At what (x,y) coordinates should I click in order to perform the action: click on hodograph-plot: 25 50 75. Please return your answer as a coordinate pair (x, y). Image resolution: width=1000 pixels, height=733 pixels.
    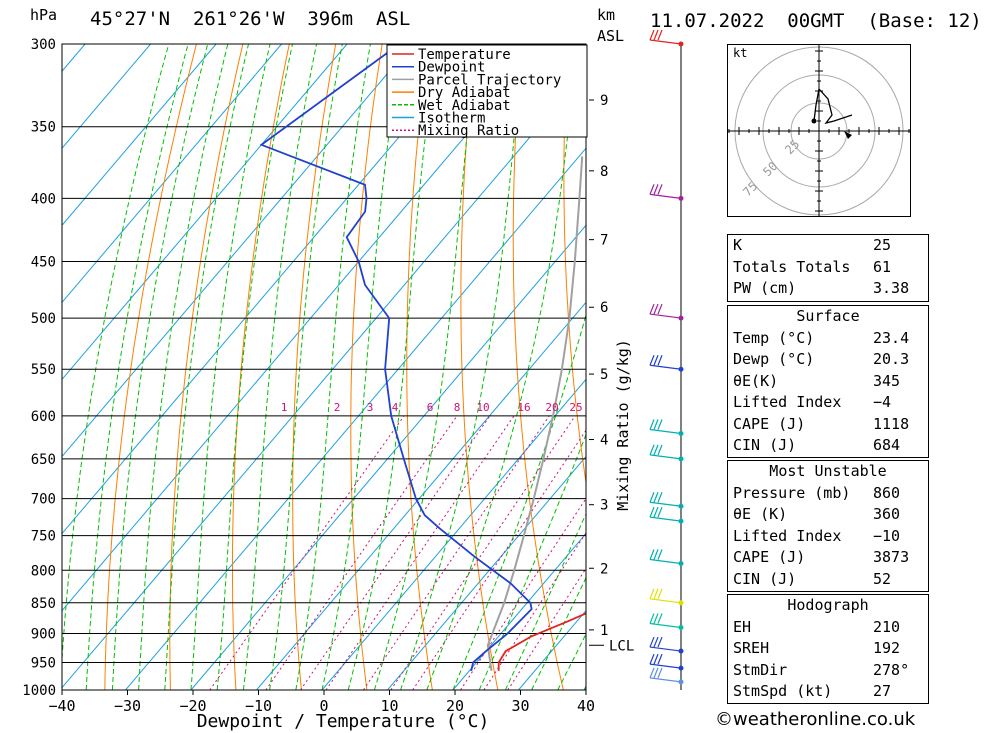
    Looking at the image, I should click on (819, 130).